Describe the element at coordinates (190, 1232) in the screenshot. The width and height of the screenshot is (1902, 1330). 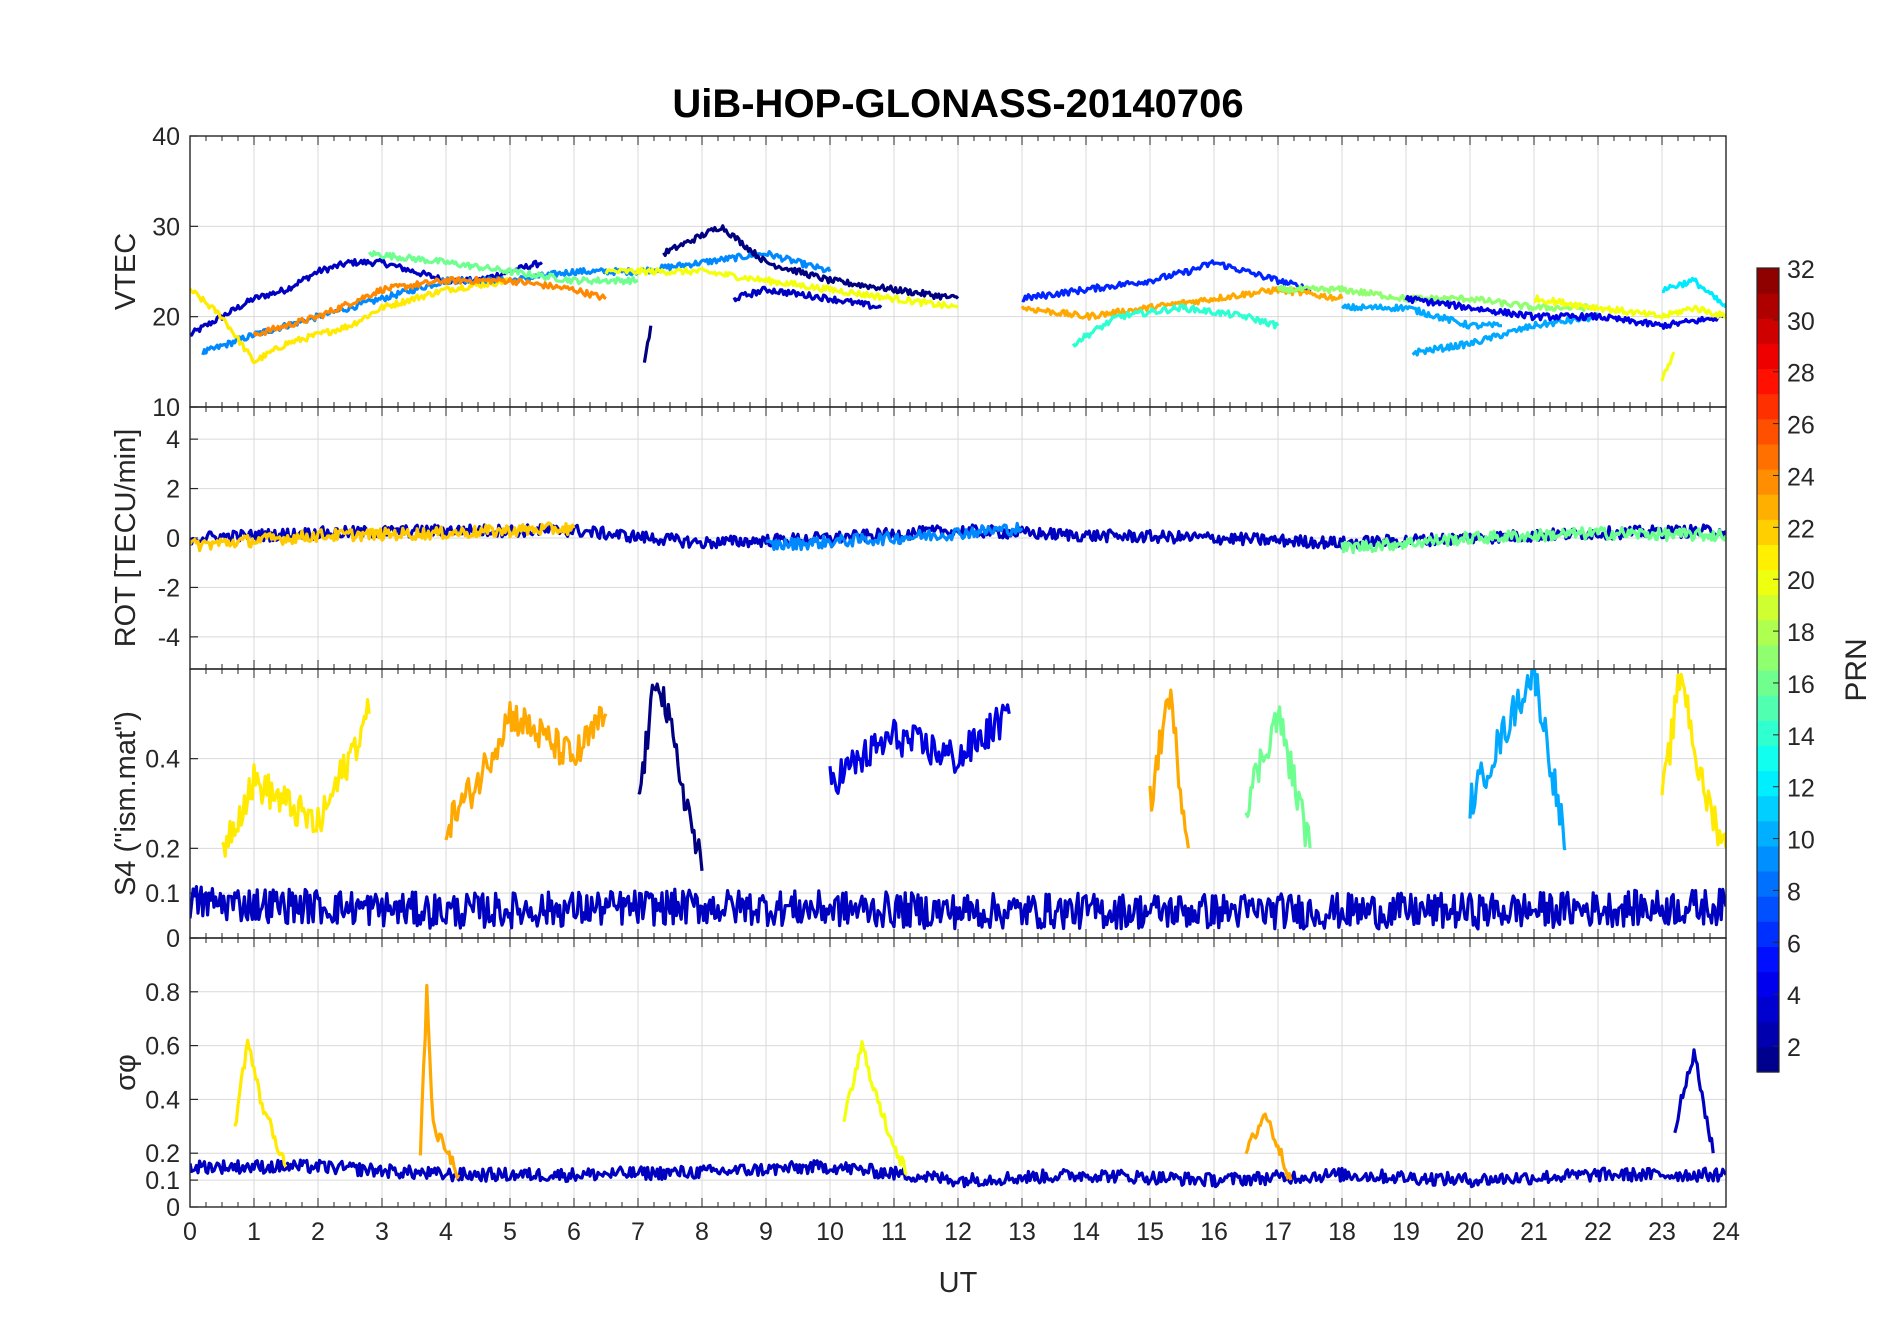
I see `x-tick-label: 0` at that location.